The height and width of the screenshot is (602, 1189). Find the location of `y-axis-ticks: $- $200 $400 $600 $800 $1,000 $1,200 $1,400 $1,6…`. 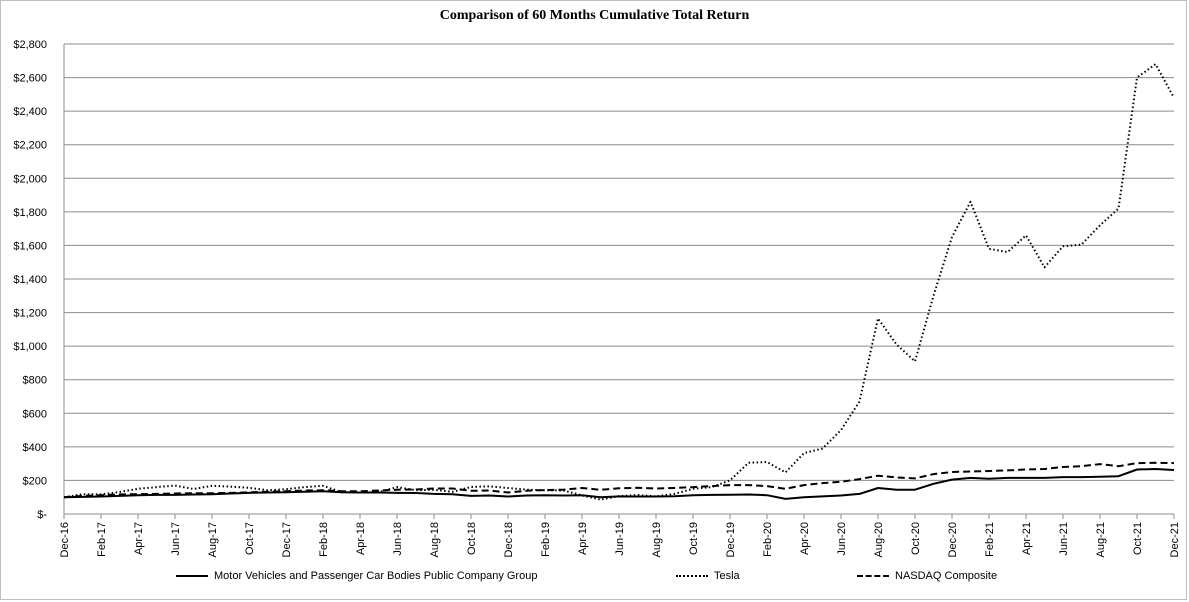

y-axis-ticks: $- $200 $400 $600 $800 $1,000 $1,200 $1,400 $1,6… is located at coordinates (30, 280).